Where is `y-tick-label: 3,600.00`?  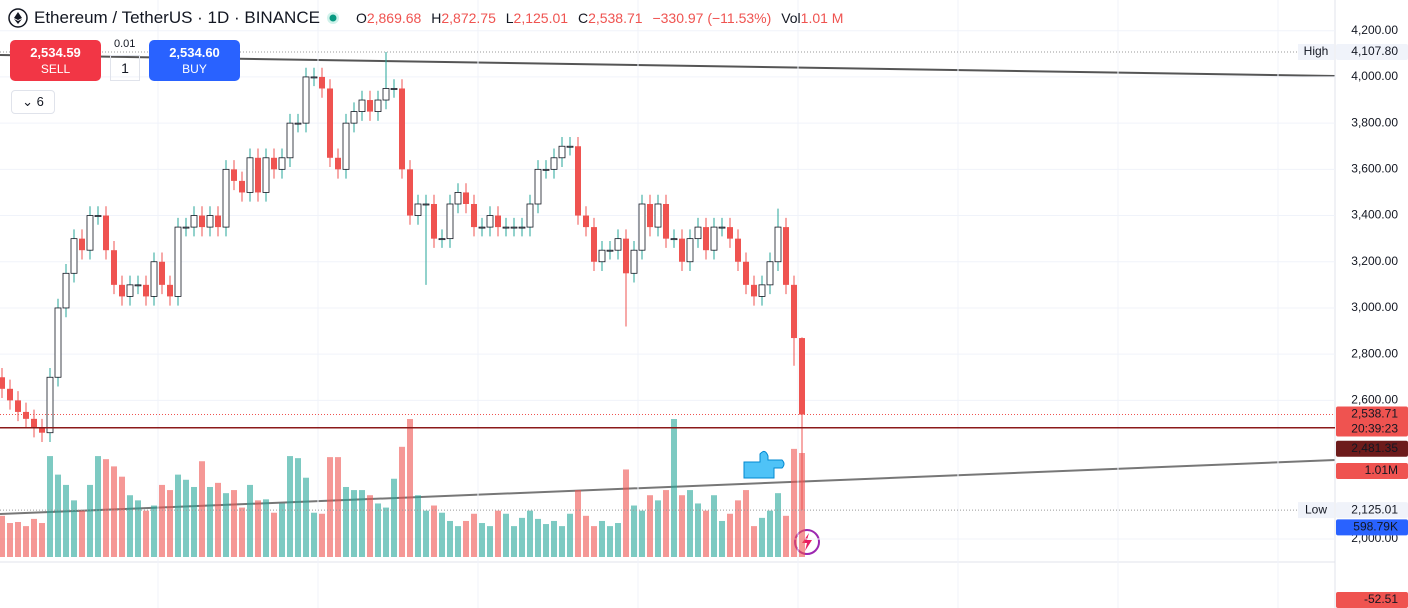
y-tick-label: 3,600.00 is located at coordinates (1374, 169).